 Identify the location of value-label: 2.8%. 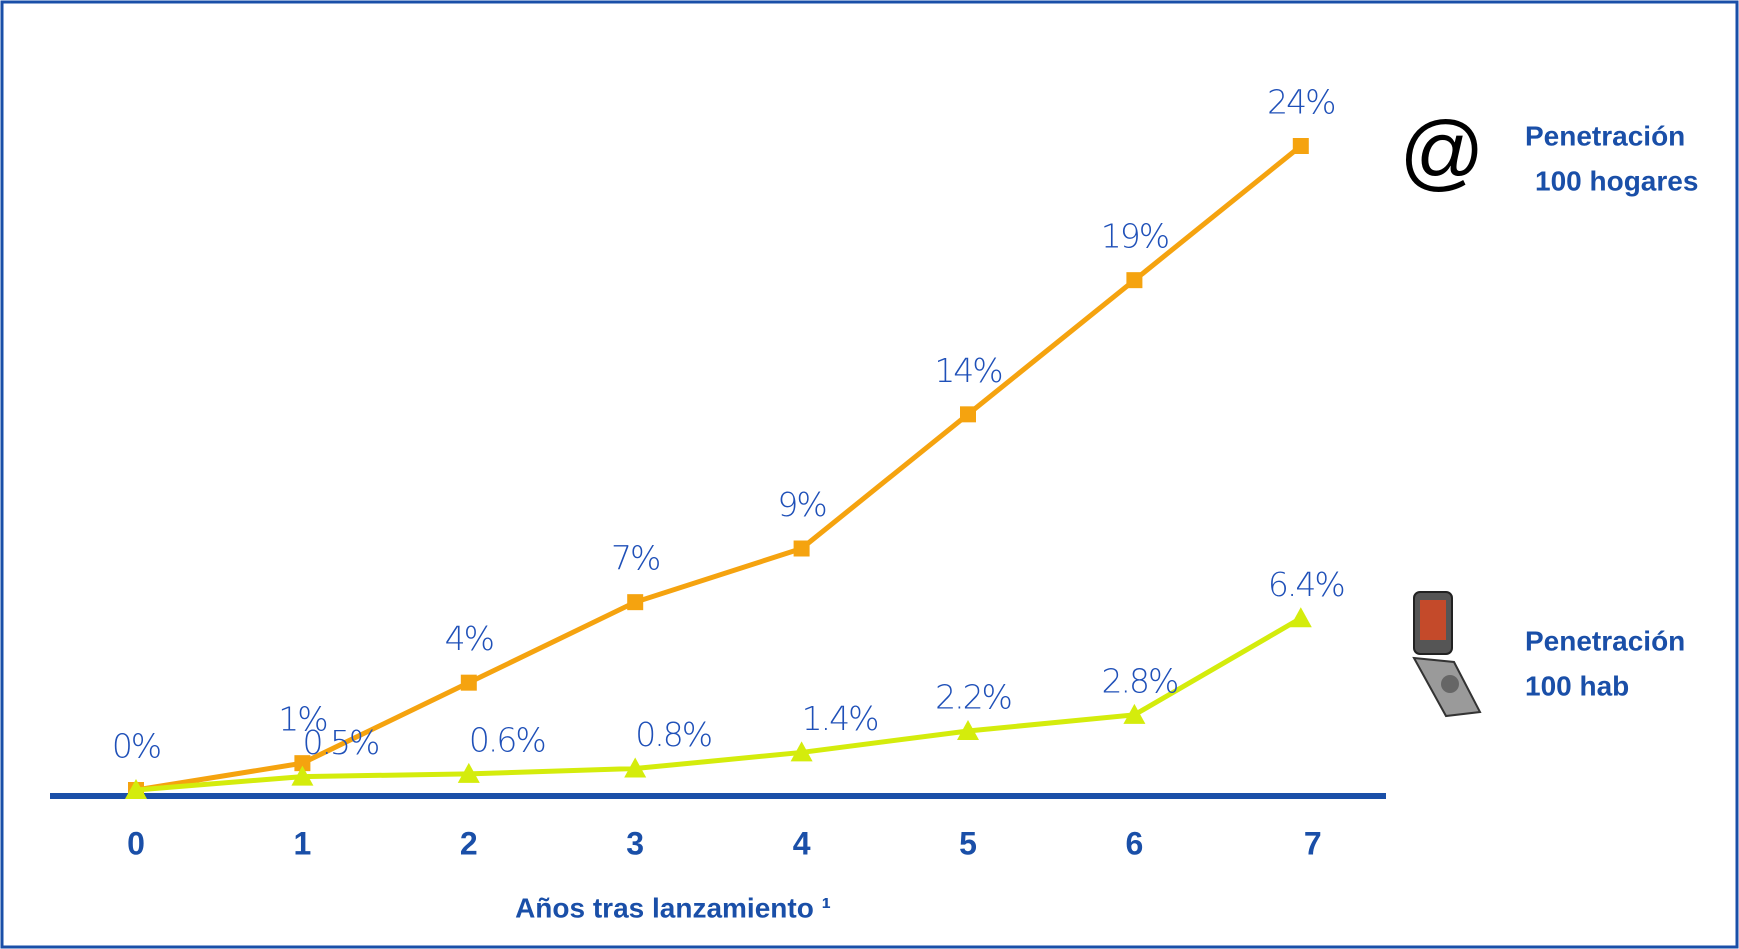
(1139, 680).